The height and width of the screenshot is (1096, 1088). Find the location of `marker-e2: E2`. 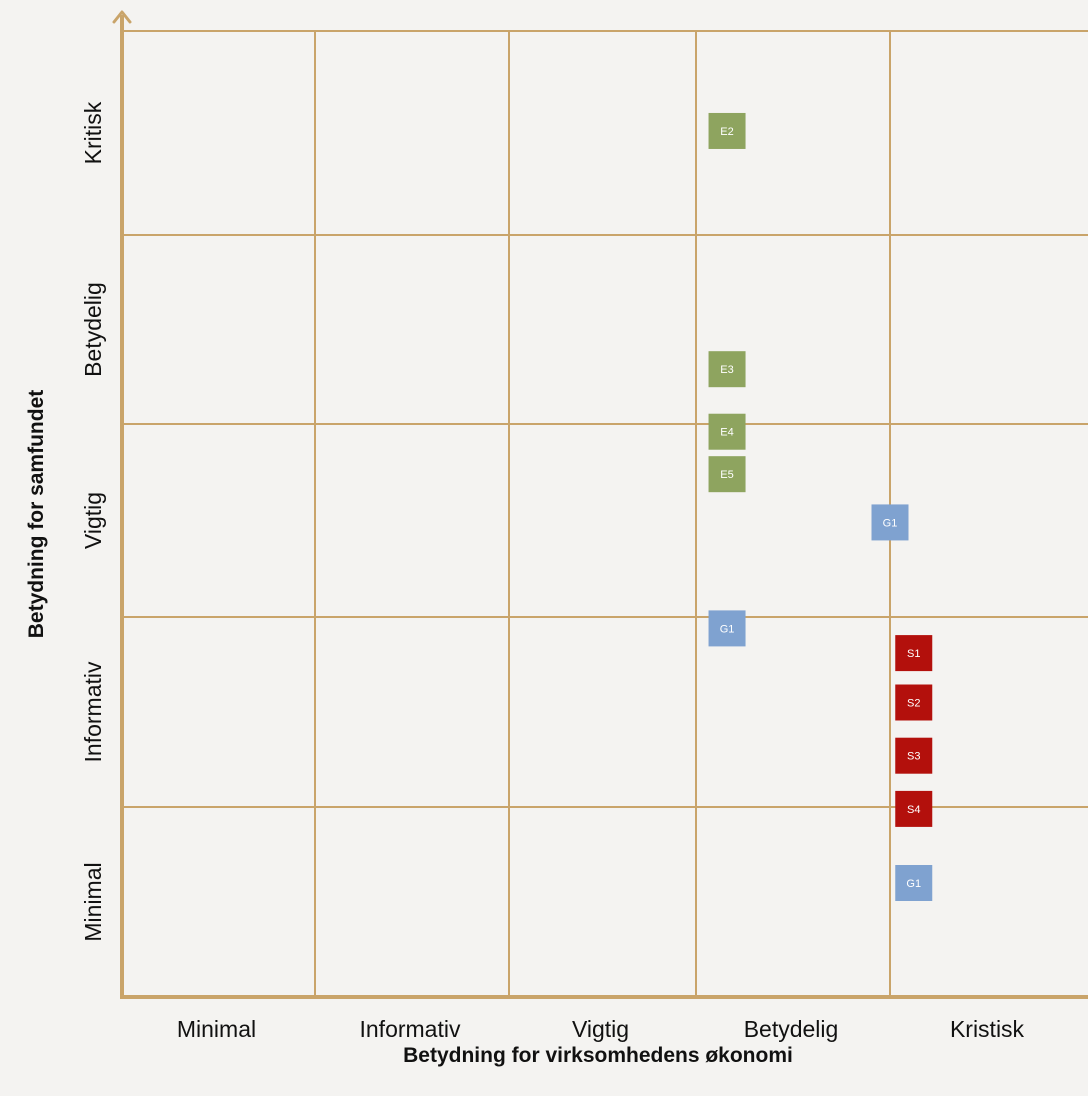

marker-e2: E2 is located at coordinates (727, 130).